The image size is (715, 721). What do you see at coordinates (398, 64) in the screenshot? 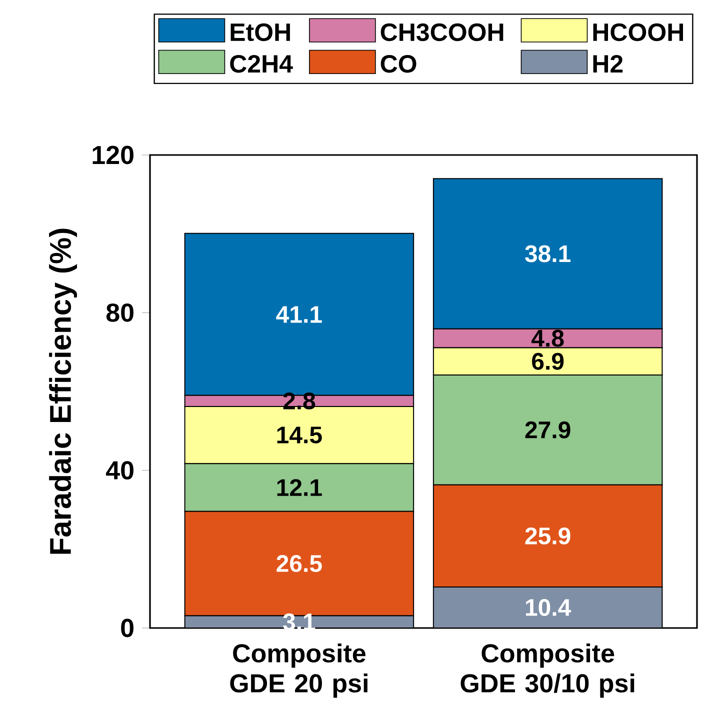
I see `legend-label: CO` at bounding box center [398, 64].